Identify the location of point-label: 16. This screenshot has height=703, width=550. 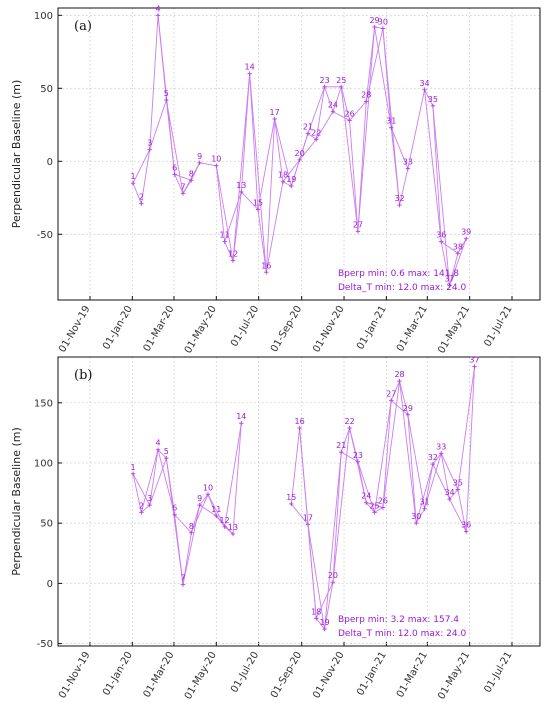
(266, 265).